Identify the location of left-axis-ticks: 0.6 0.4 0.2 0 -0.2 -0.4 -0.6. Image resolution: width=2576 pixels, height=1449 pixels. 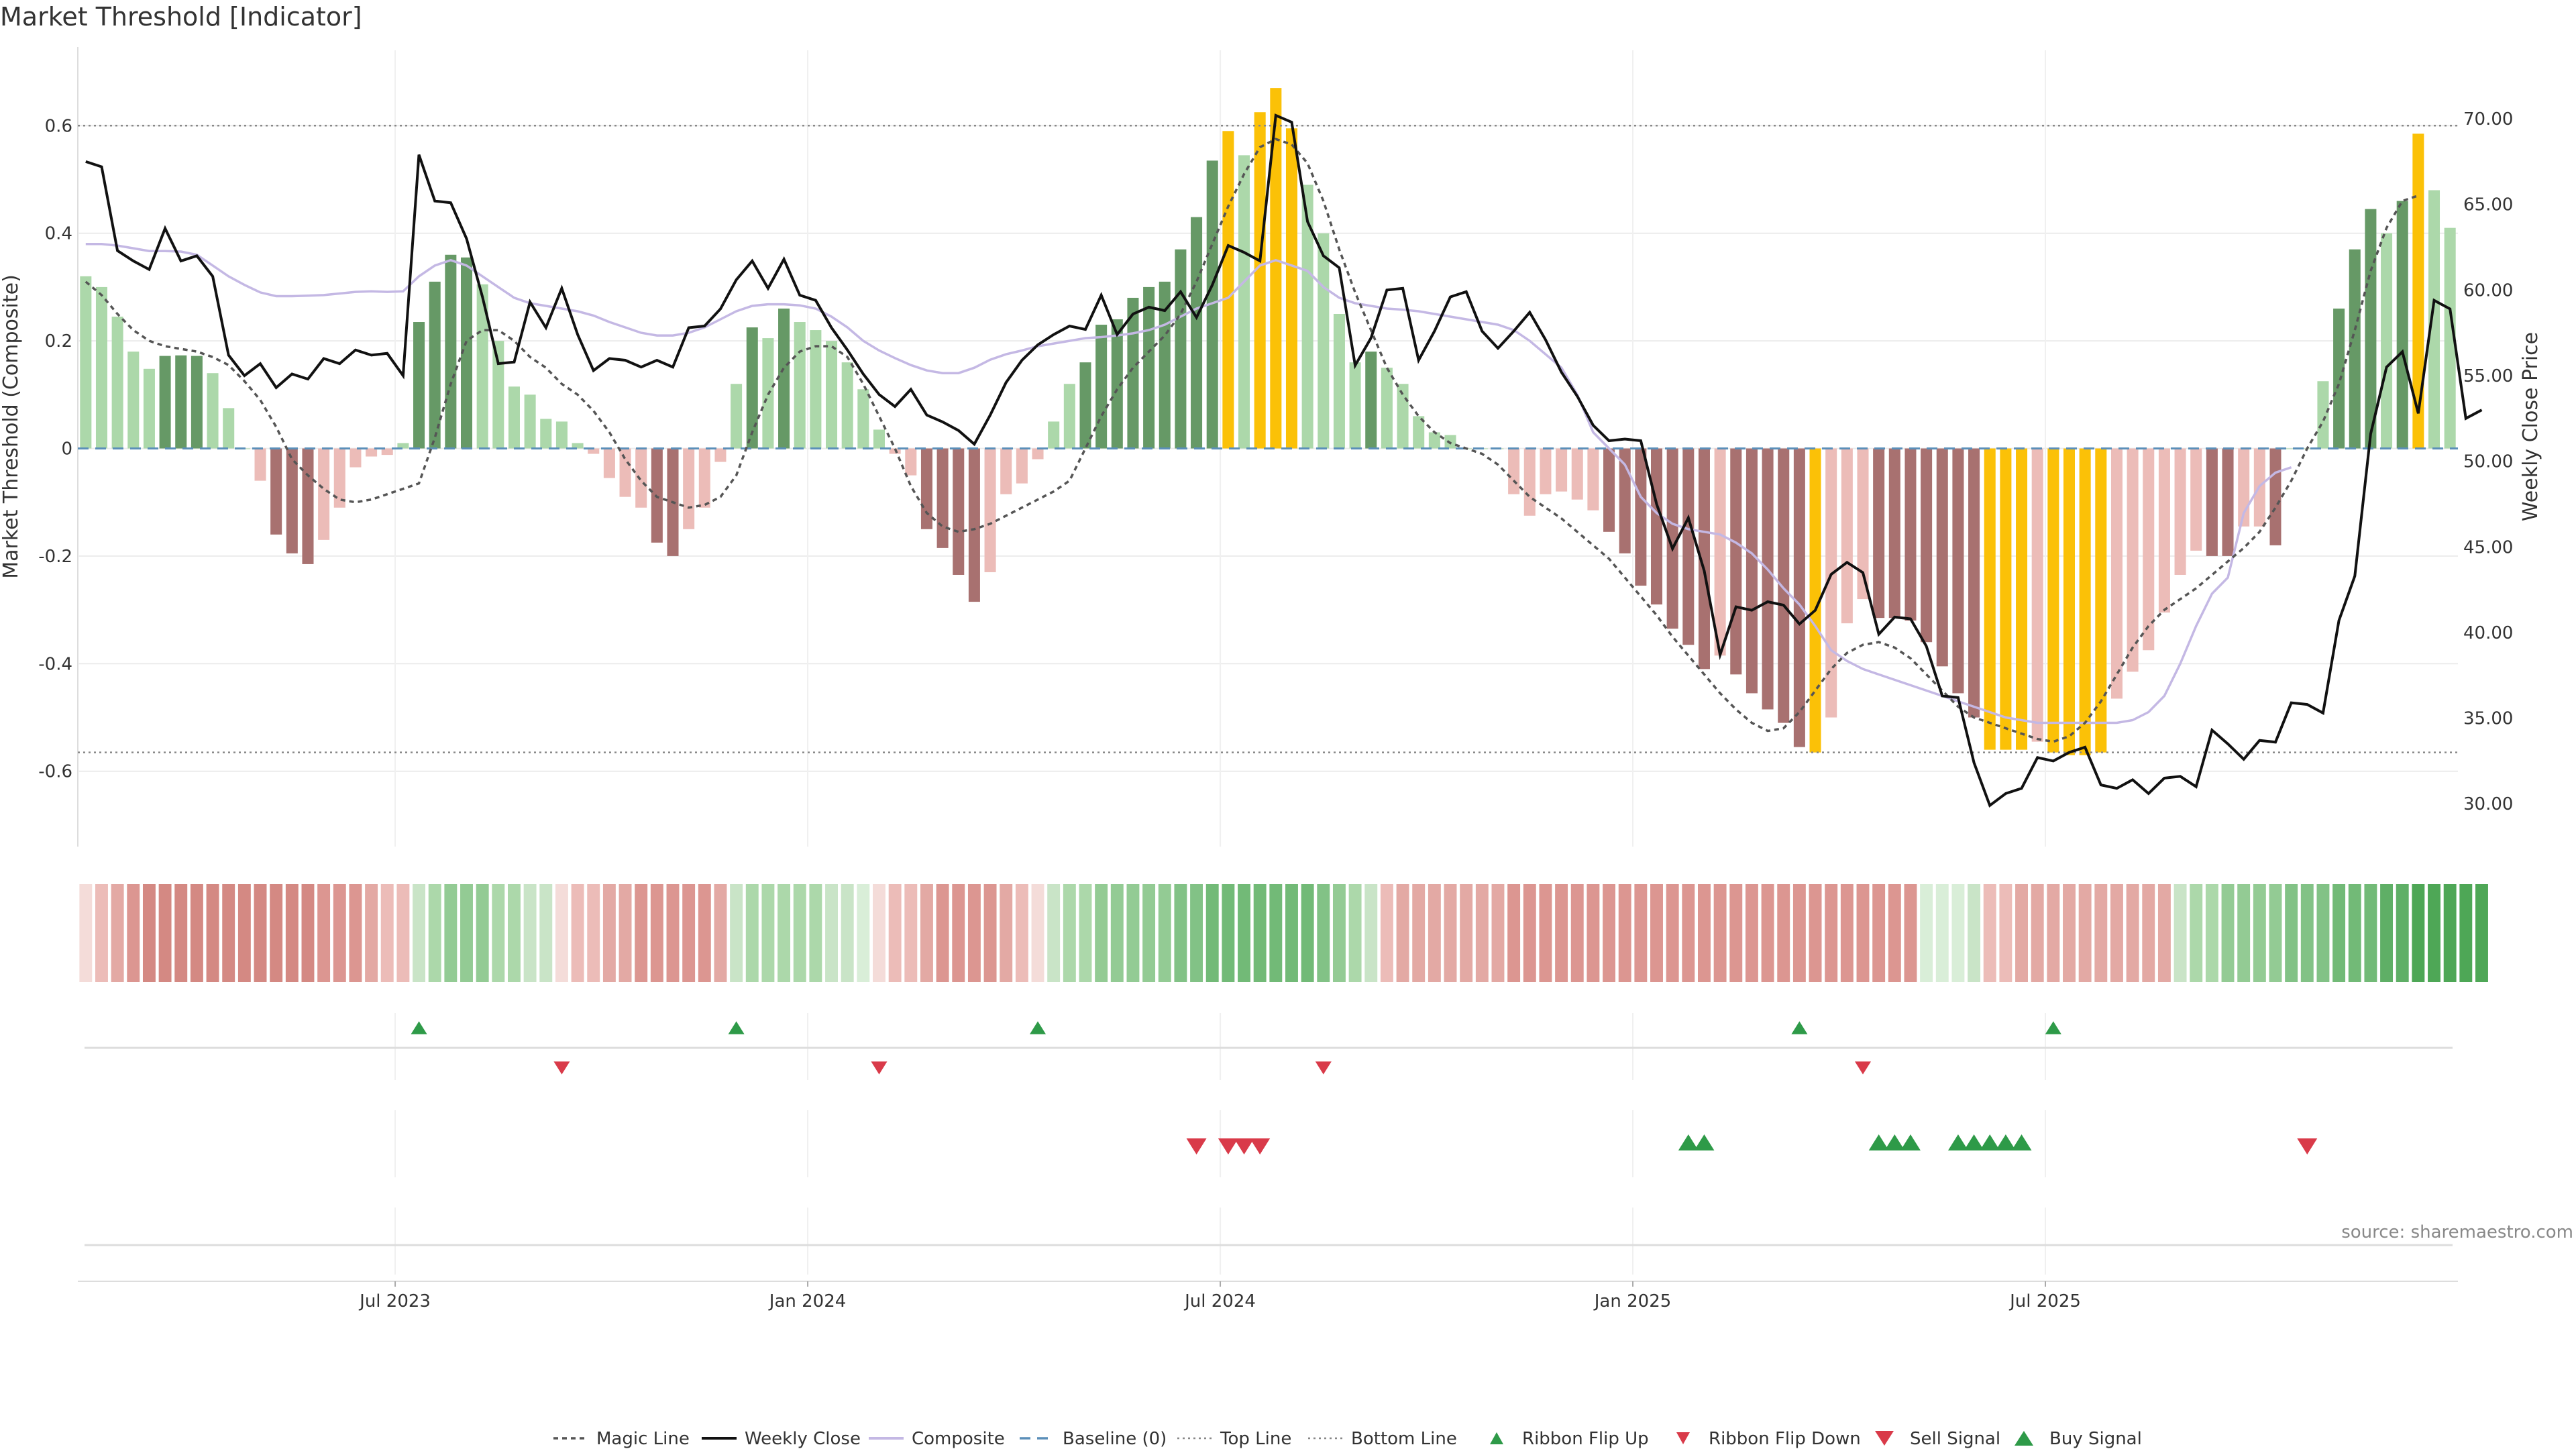
(55, 449).